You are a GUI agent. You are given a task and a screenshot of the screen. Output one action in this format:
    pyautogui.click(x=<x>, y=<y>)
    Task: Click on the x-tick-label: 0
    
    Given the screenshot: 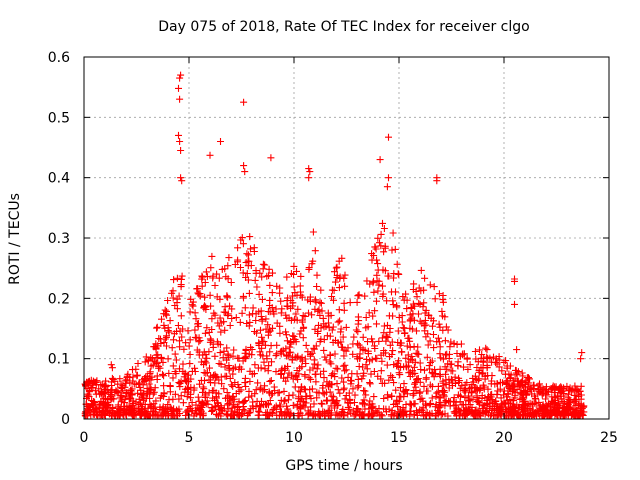 What is the action you would take?
    pyautogui.click(x=84, y=438)
    